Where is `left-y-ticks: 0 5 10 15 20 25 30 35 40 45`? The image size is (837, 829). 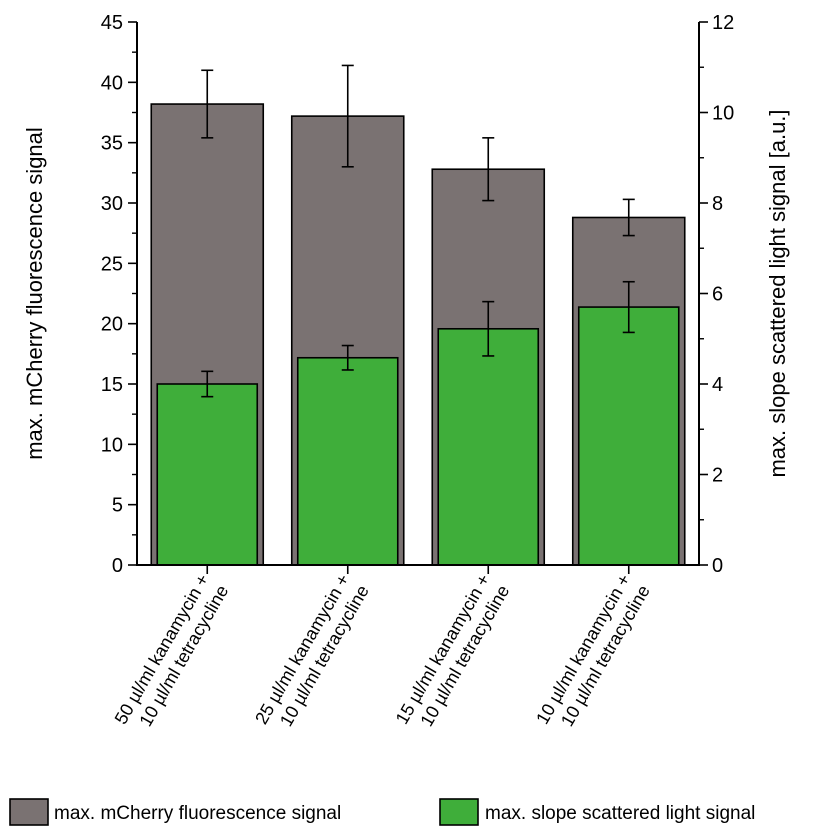
left-y-ticks: 0 5 10 15 20 25 30 35 40 45 is located at coordinates (119, 294).